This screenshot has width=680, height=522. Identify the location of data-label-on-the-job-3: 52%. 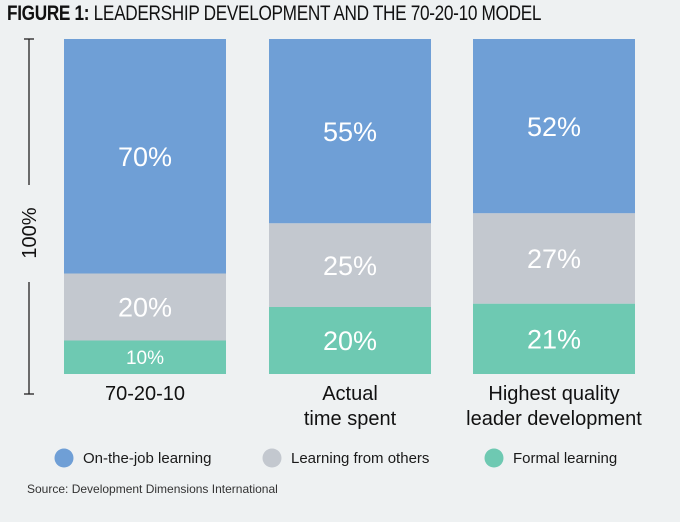
(554, 127).